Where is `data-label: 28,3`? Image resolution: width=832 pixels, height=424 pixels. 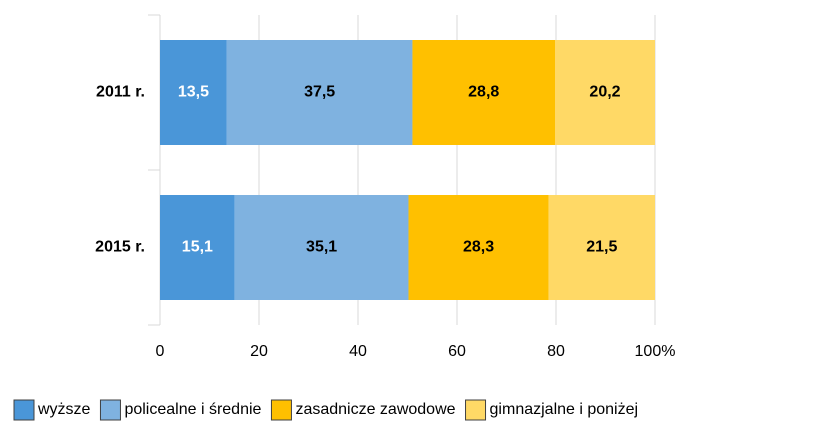
data-label: 28,3 is located at coordinates (478, 247).